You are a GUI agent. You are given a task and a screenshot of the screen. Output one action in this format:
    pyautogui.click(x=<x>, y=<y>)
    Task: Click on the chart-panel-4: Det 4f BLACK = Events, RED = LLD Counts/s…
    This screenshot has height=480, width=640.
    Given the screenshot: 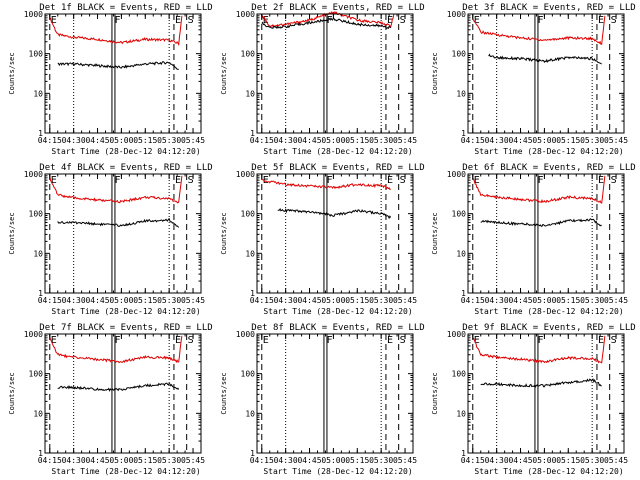 What is the action you would take?
    pyautogui.click(x=110, y=239)
    